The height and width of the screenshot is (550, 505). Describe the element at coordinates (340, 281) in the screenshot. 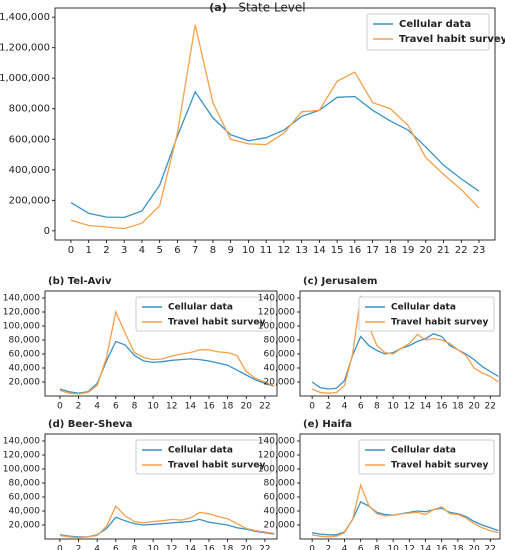

I see `chart-title: (c) Jerusalem` at that location.